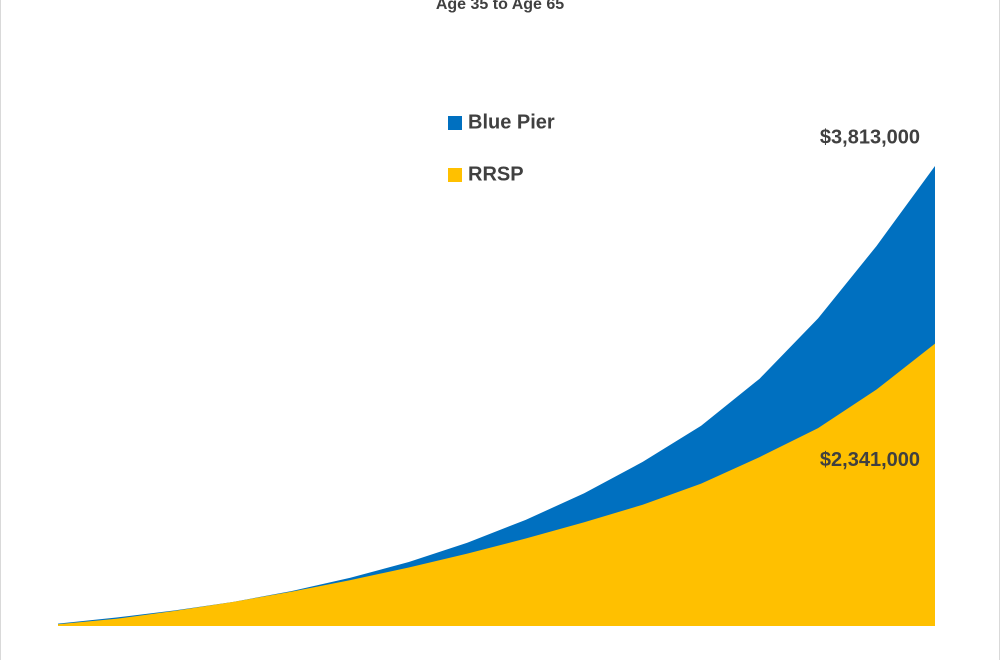  I want to click on legend-label: RRSP, so click(496, 174).